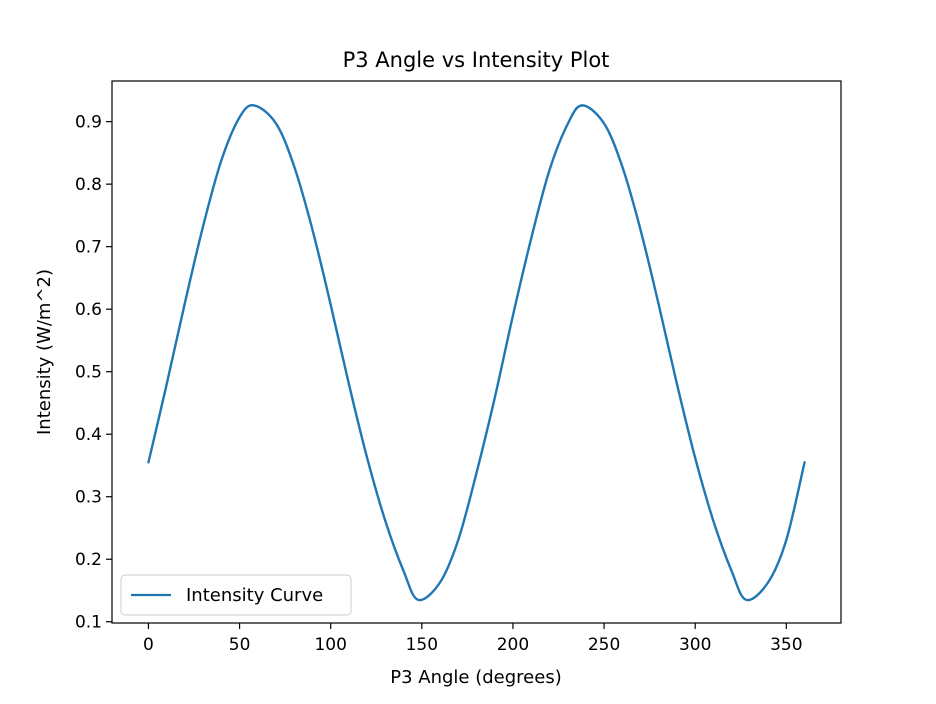  What do you see at coordinates (88, 248) in the screenshot?
I see `y-tick-label: 0.7` at bounding box center [88, 248].